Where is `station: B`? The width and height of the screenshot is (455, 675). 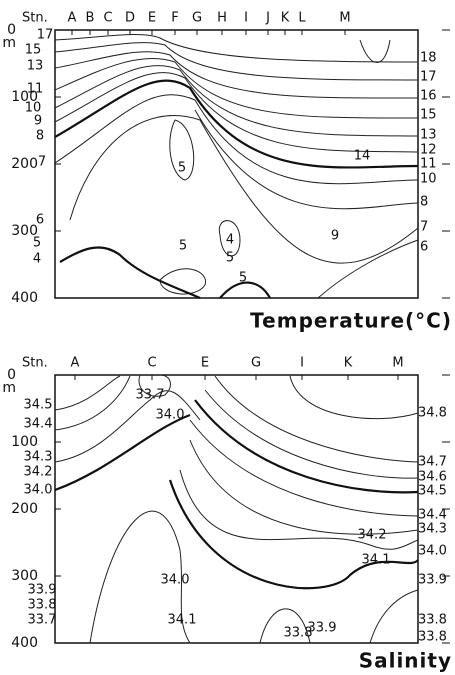 station: B is located at coordinates (90, 18).